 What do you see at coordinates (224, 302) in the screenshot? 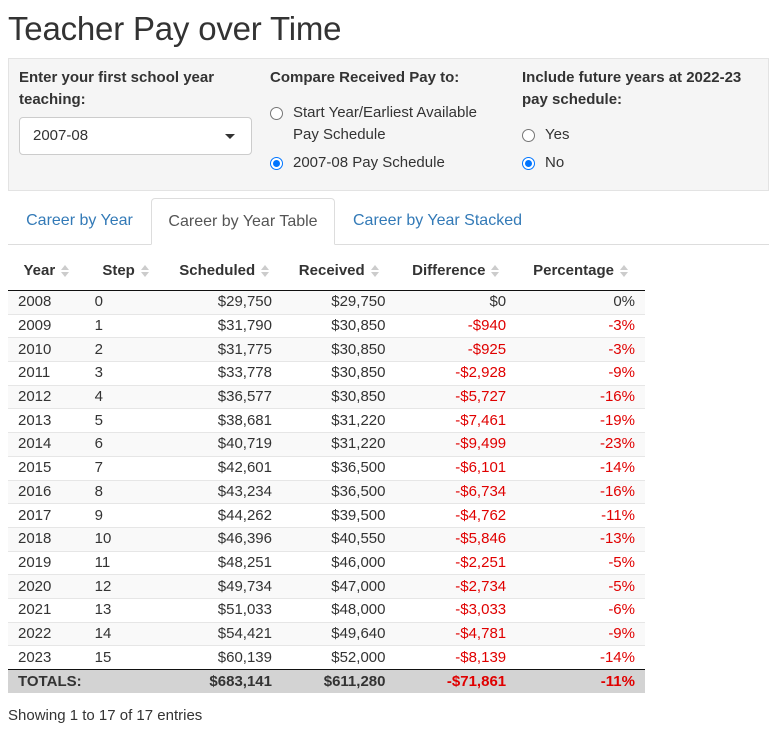
I see `cell-scheduled: $29,750` at bounding box center [224, 302].